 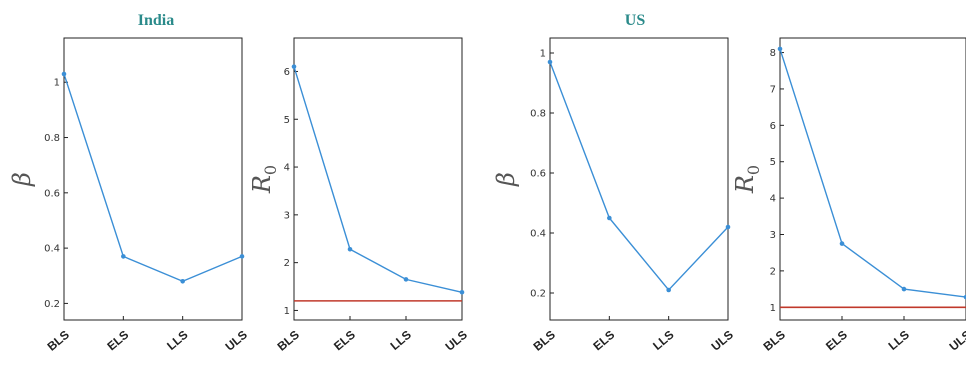 What do you see at coordinates (904, 289) in the screenshot?
I see `data-point-us-r0-lls` at bounding box center [904, 289].